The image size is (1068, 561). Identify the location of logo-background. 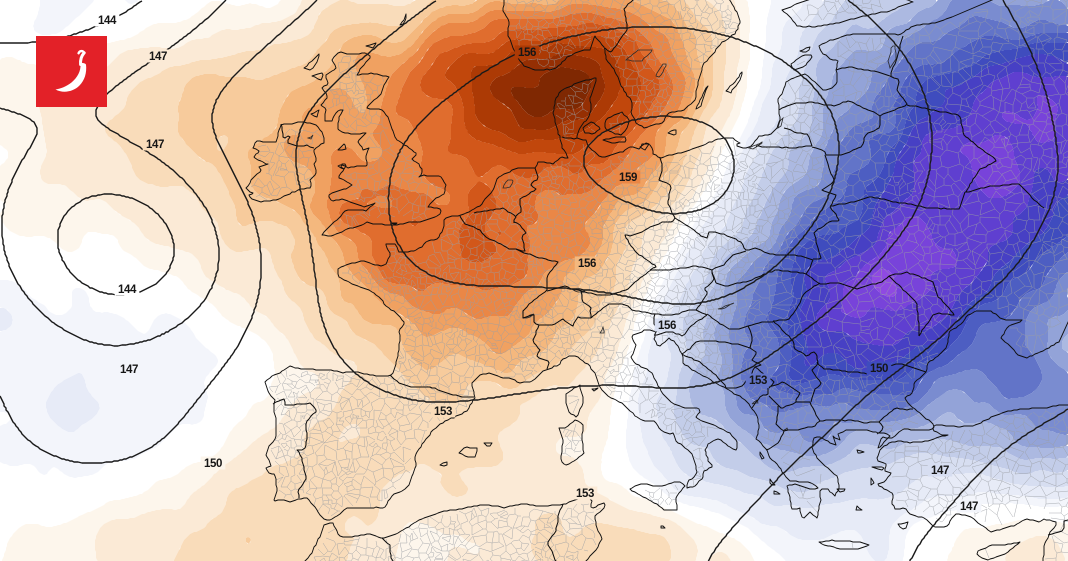
(71, 71).